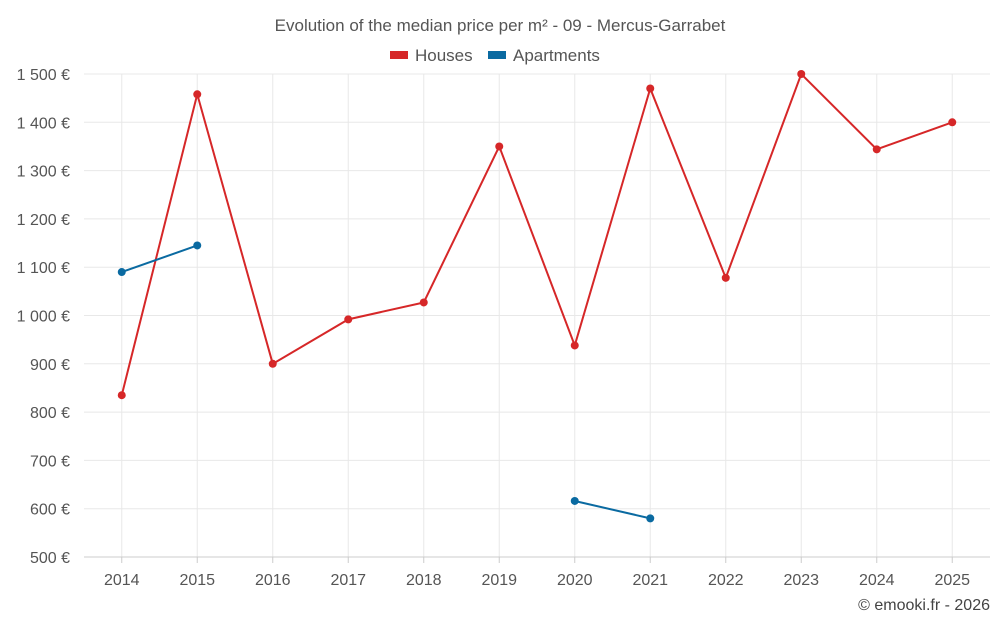 The height and width of the screenshot is (625, 1000). Describe the element at coordinates (444, 55) in the screenshot. I see `legend-label-houses: Houses` at that location.